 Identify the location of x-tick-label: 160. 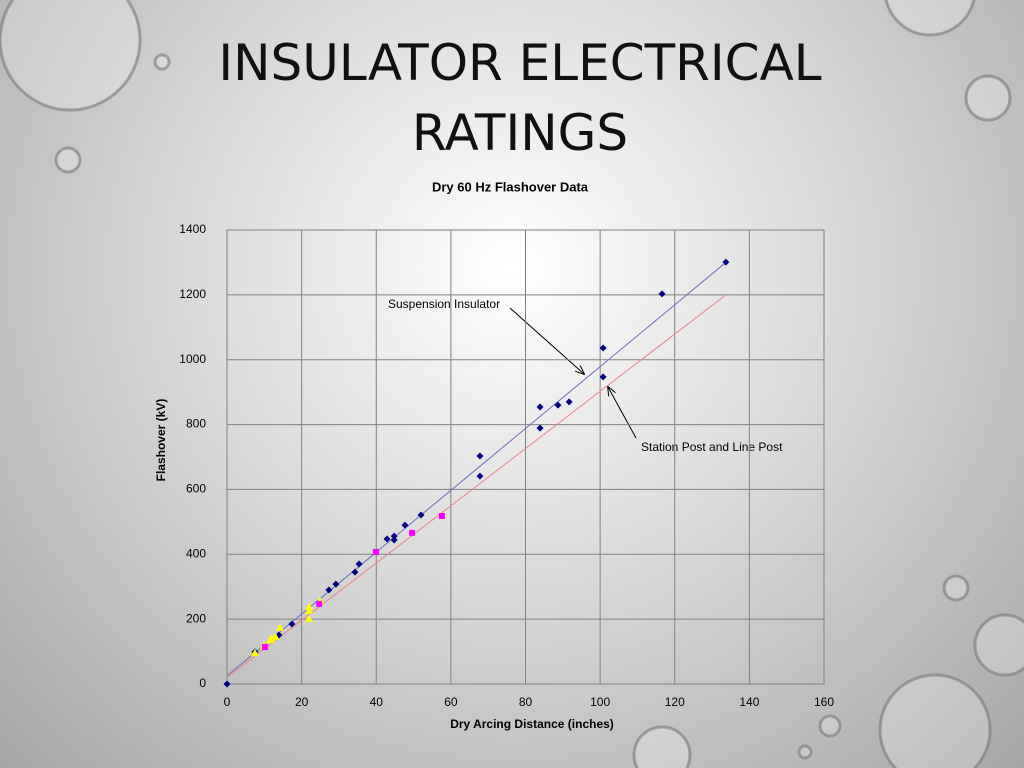
(824, 702).